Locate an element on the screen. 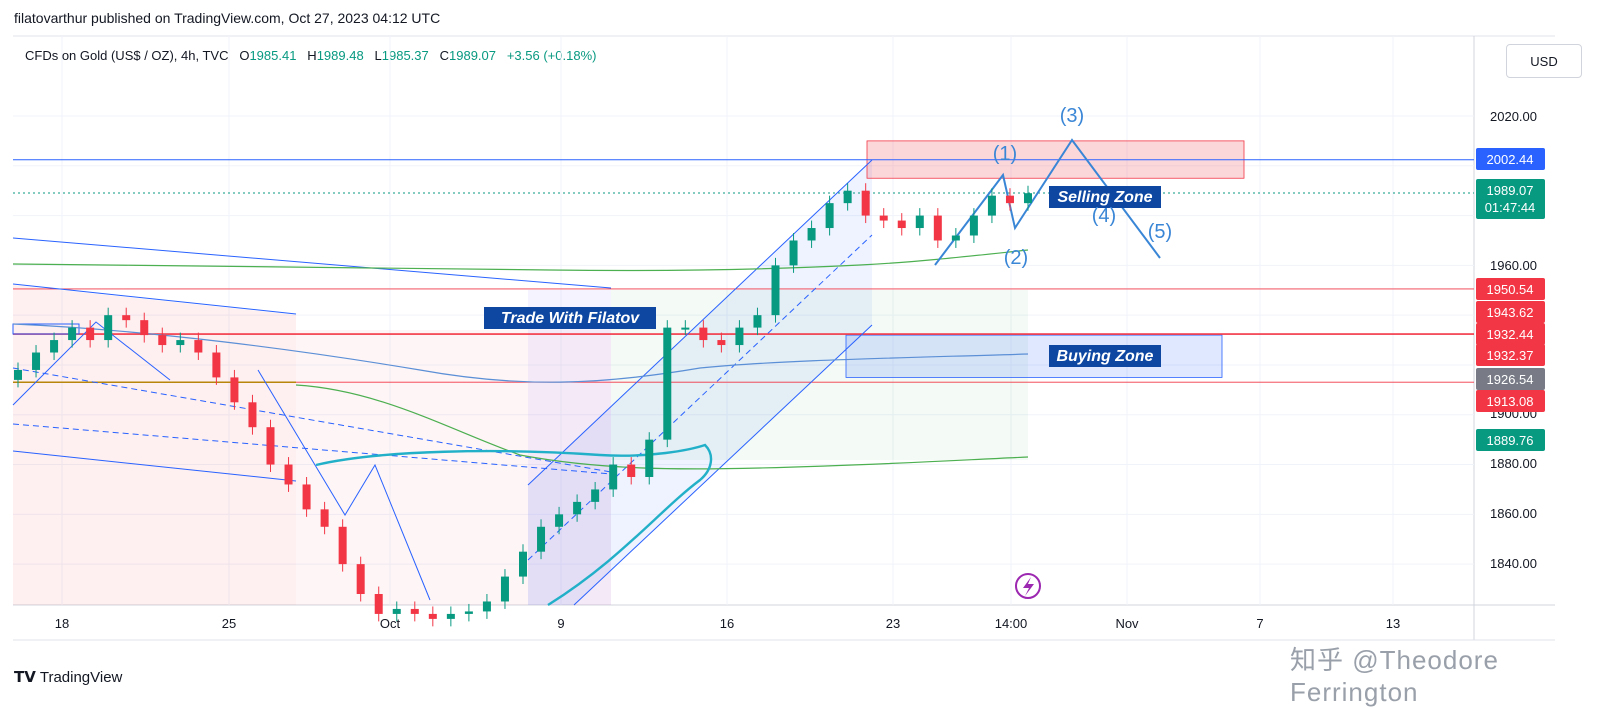  y-tick-label: 1840.00 is located at coordinates (1513, 563).